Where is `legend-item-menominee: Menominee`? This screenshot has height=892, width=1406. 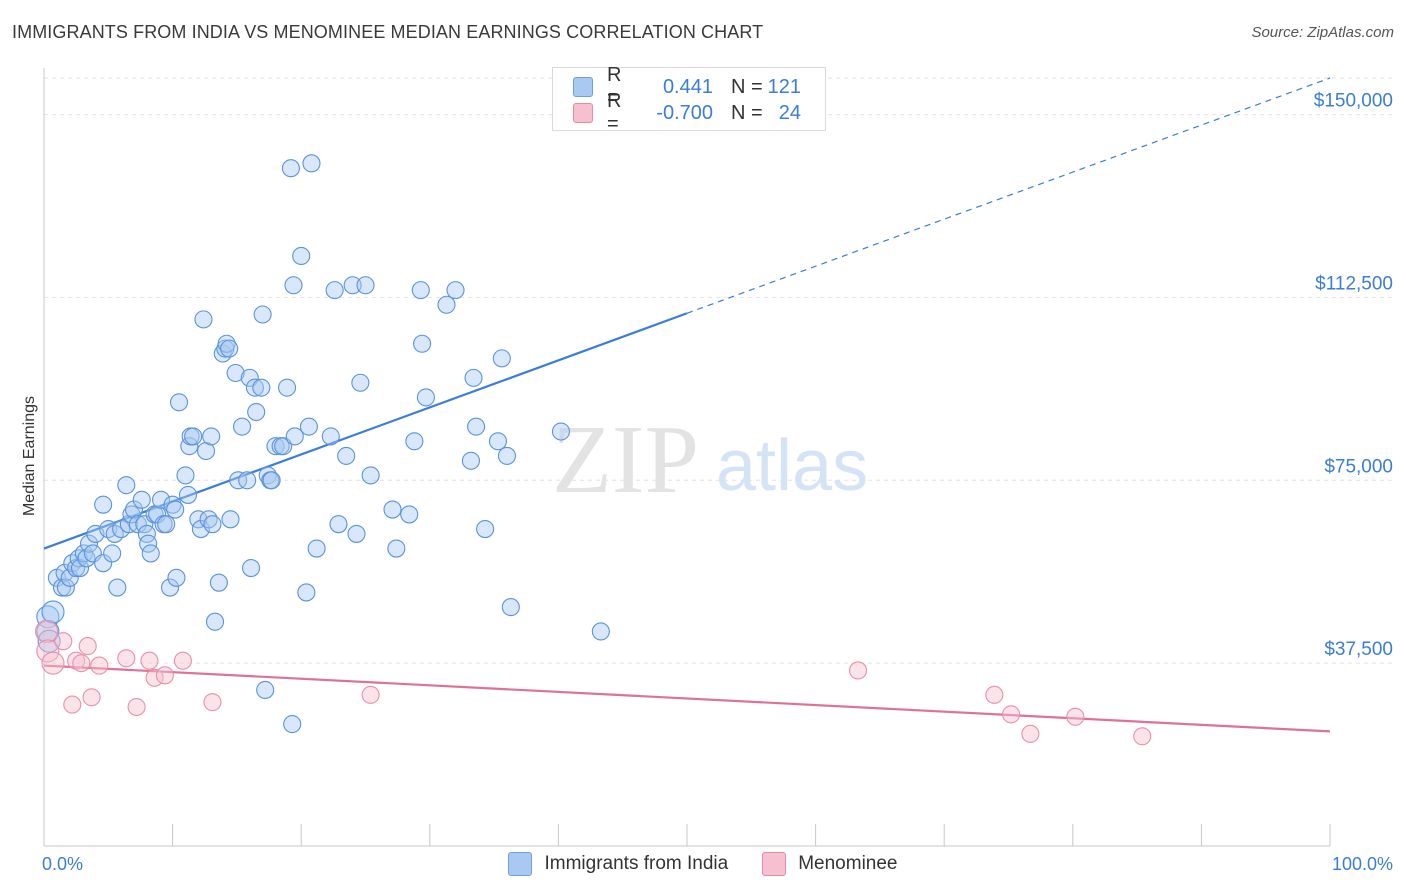
legend-item-menominee: Menominee is located at coordinates (830, 864).